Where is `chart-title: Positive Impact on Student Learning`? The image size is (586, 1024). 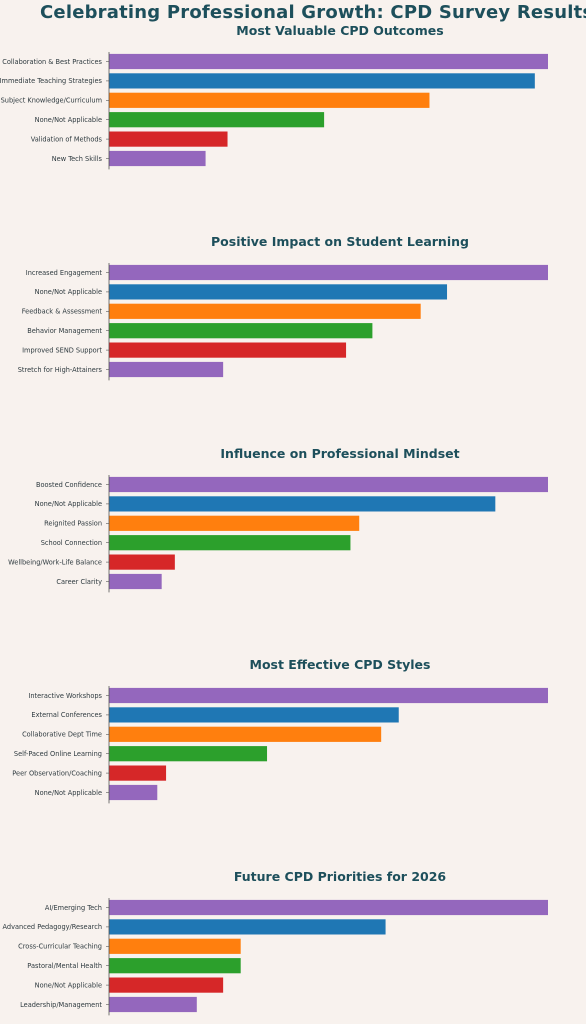
chart-title: Positive Impact on Student Learning is located at coordinates (340, 241).